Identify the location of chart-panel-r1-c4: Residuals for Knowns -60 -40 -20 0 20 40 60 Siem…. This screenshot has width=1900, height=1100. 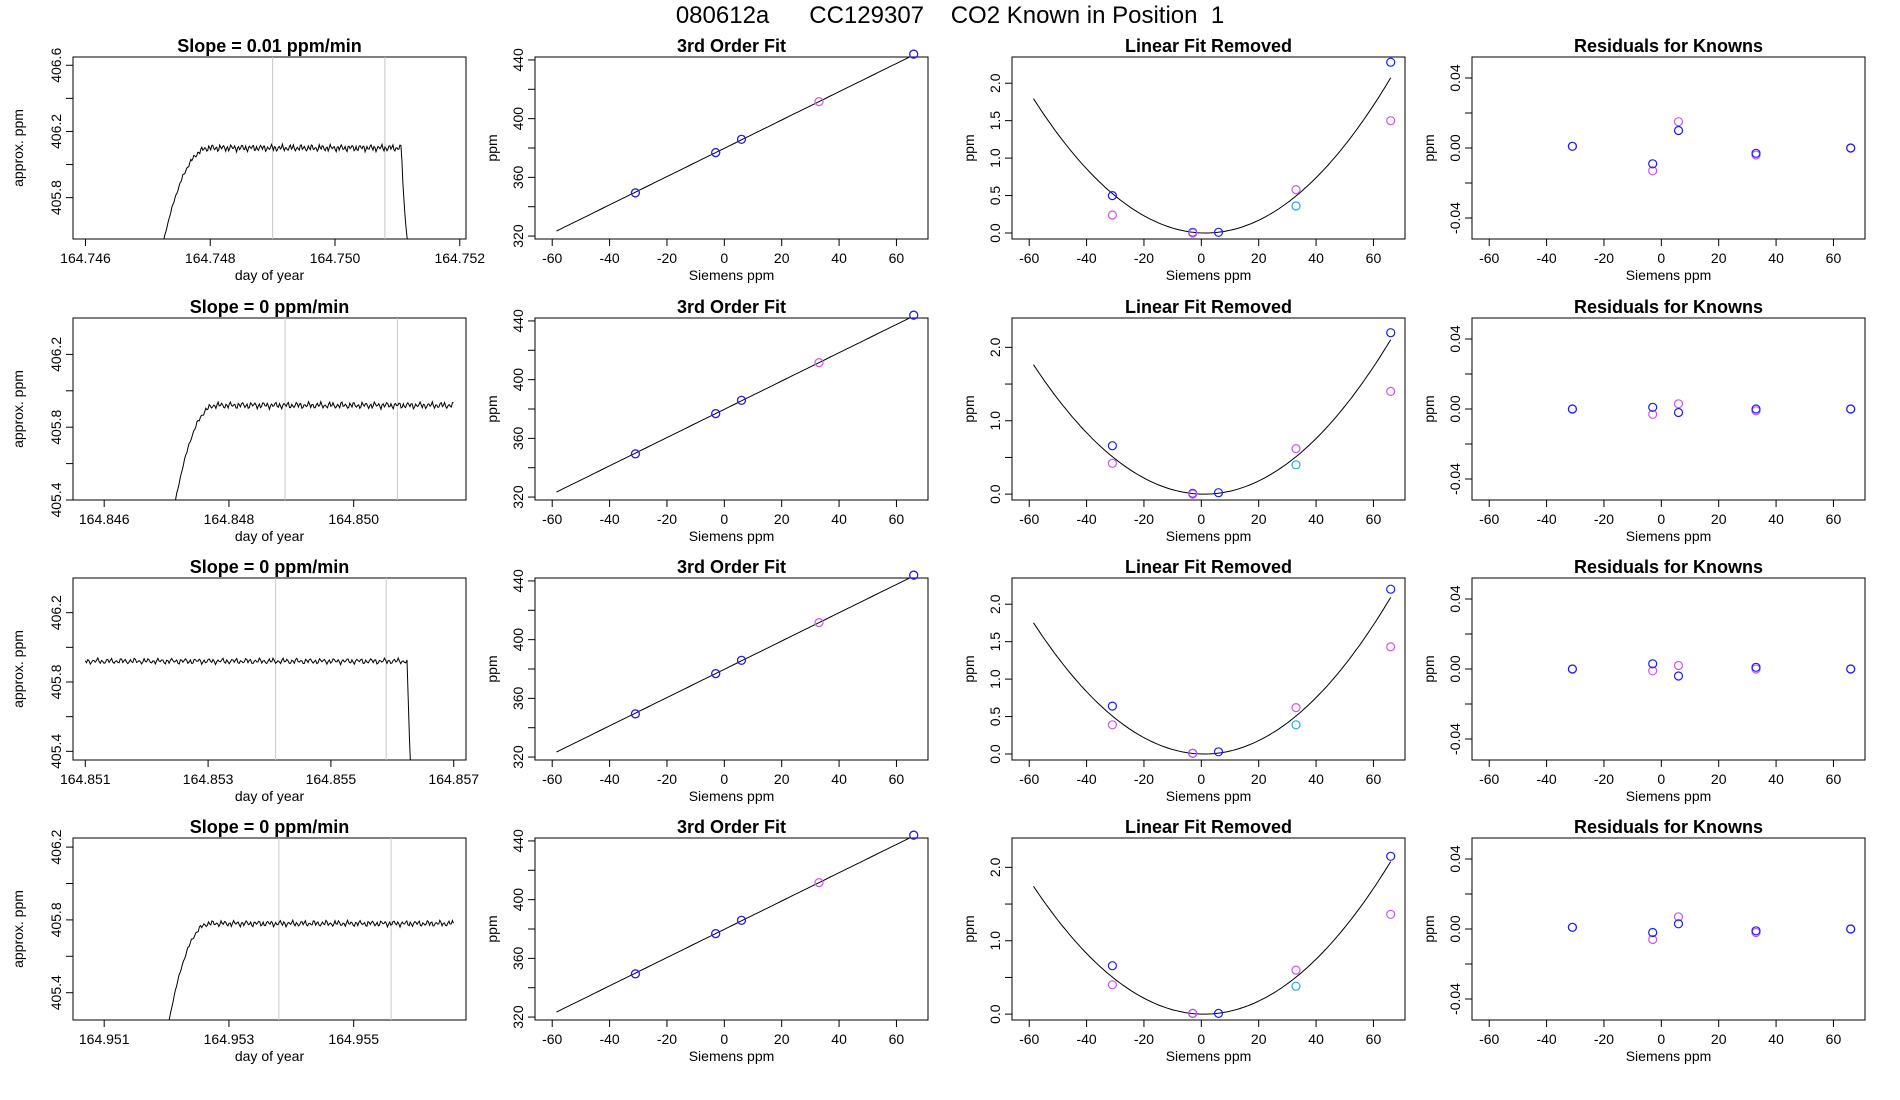
(1643, 159).